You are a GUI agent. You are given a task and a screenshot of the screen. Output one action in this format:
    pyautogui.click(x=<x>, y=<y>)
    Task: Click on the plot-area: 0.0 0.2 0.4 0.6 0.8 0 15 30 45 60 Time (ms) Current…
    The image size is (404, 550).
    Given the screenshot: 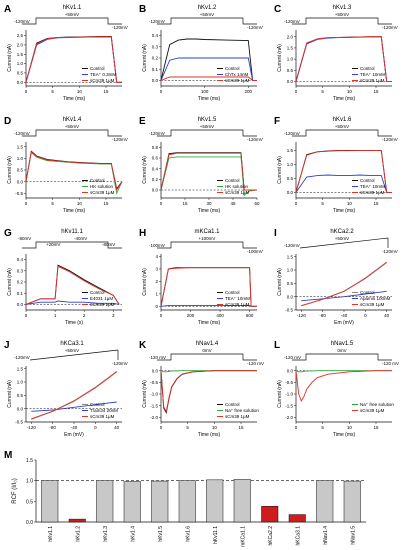 What is the action you would take?
    pyautogui.click(x=201, y=178)
    